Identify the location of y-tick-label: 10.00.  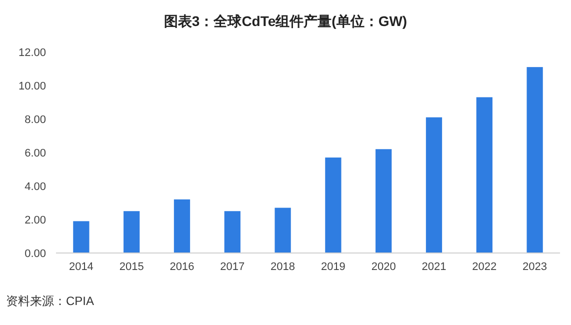
(32, 86).